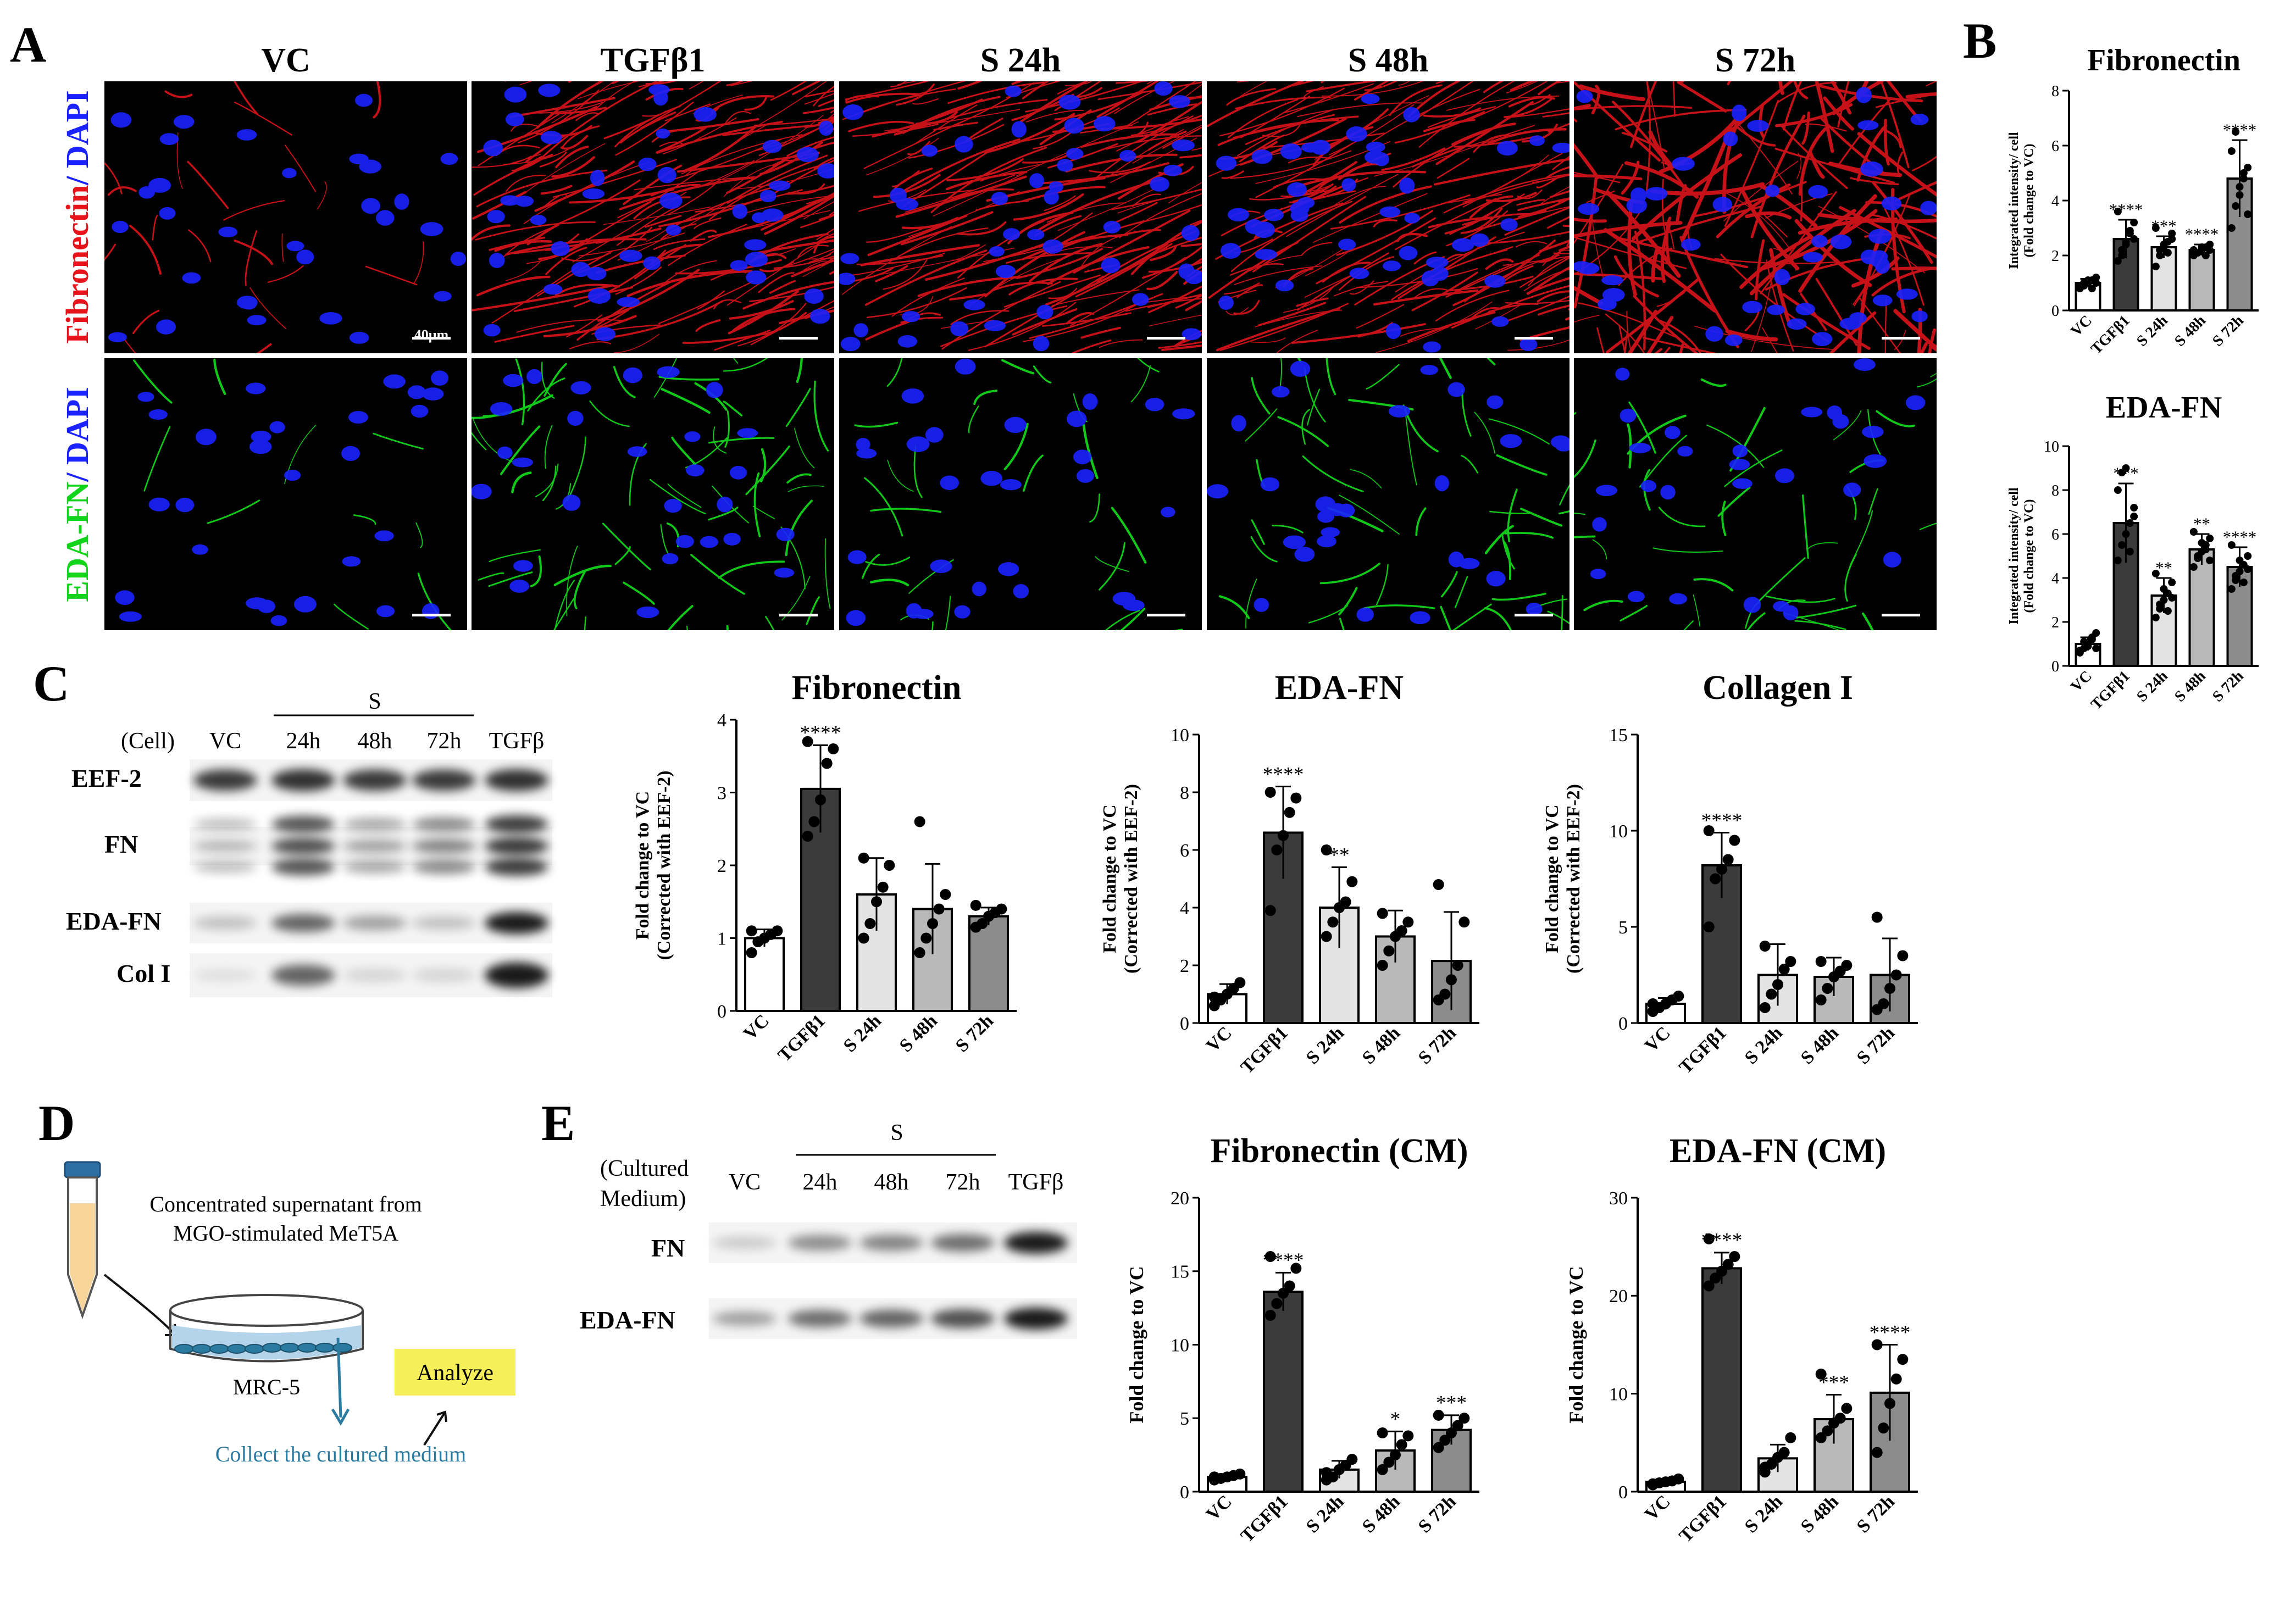  Describe the element at coordinates (341, 1454) in the screenshot. I see `collect-label: Collect the cultured medium` at that location.